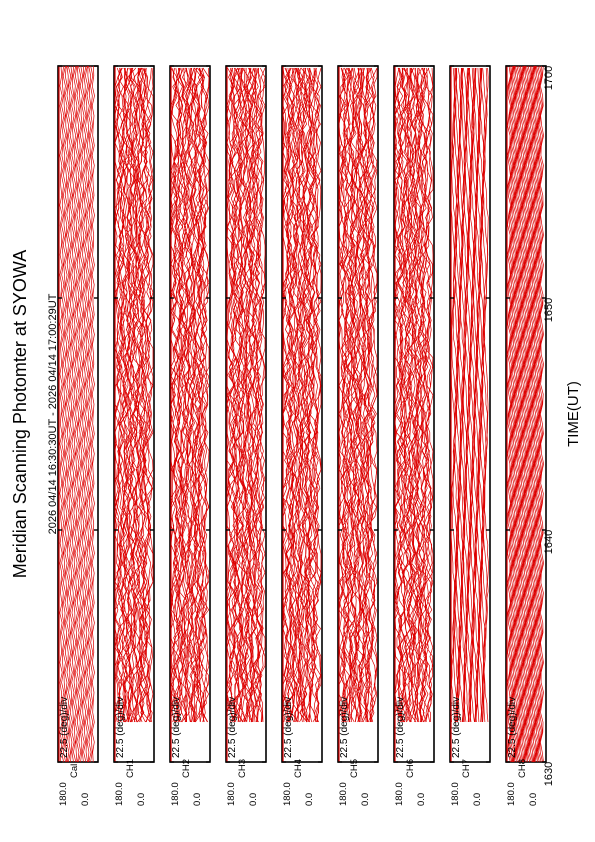 The image size is (595, 842). Describe the element at coordinates (242, 768) in the screenshot. I see `channel-label: CH3` at that location.